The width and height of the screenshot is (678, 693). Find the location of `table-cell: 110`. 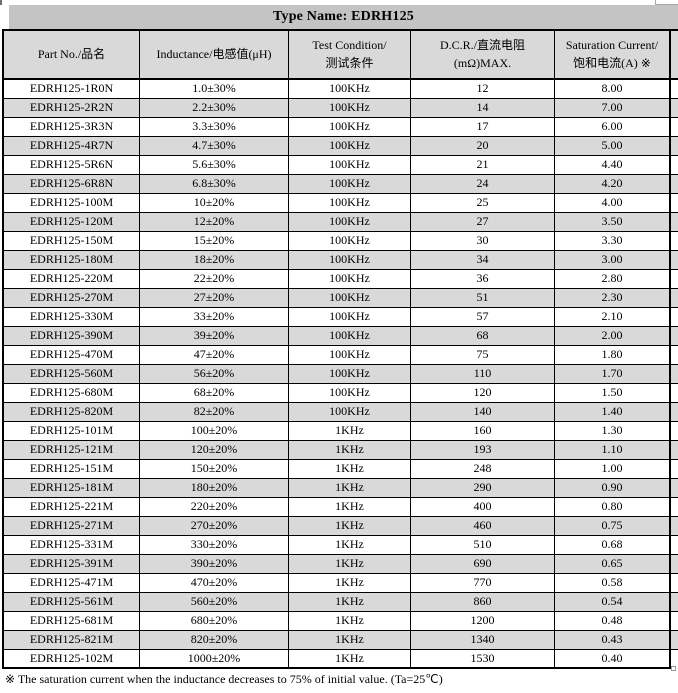

table-cell: 110 is located at coordinates (483, 374).